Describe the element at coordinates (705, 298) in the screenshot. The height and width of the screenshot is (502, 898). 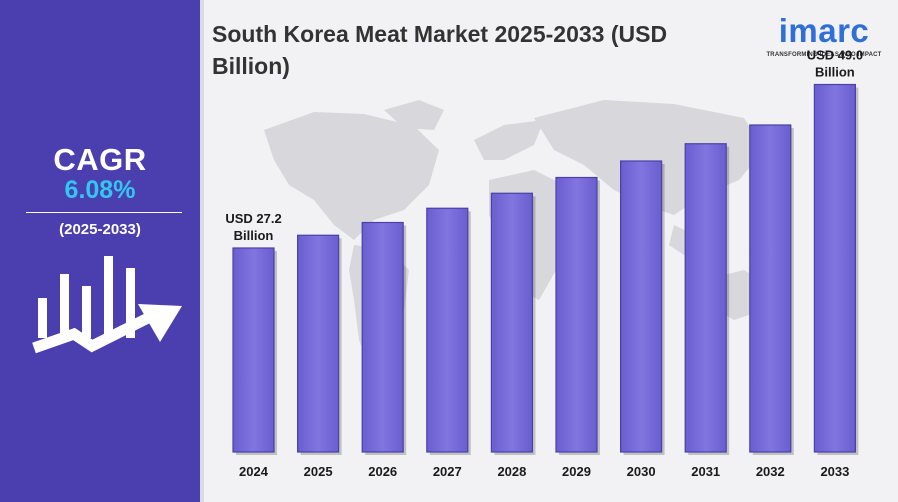
I see `bar-2031` at that location.